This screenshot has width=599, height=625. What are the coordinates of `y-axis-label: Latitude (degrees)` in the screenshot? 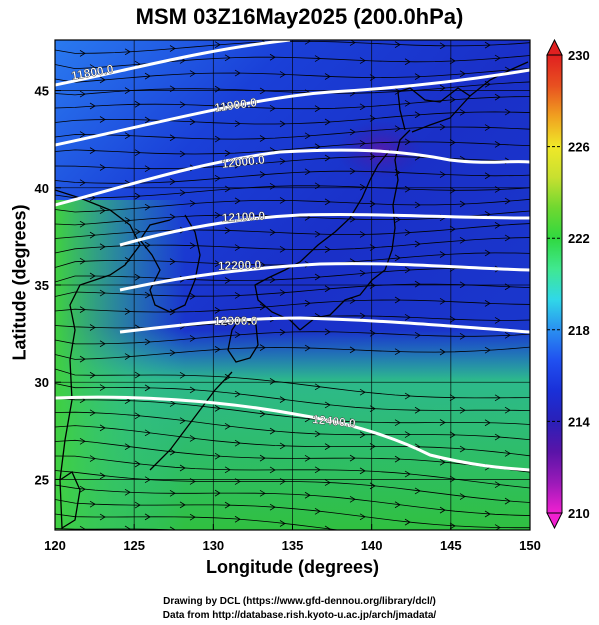 It's located at (19, 282).